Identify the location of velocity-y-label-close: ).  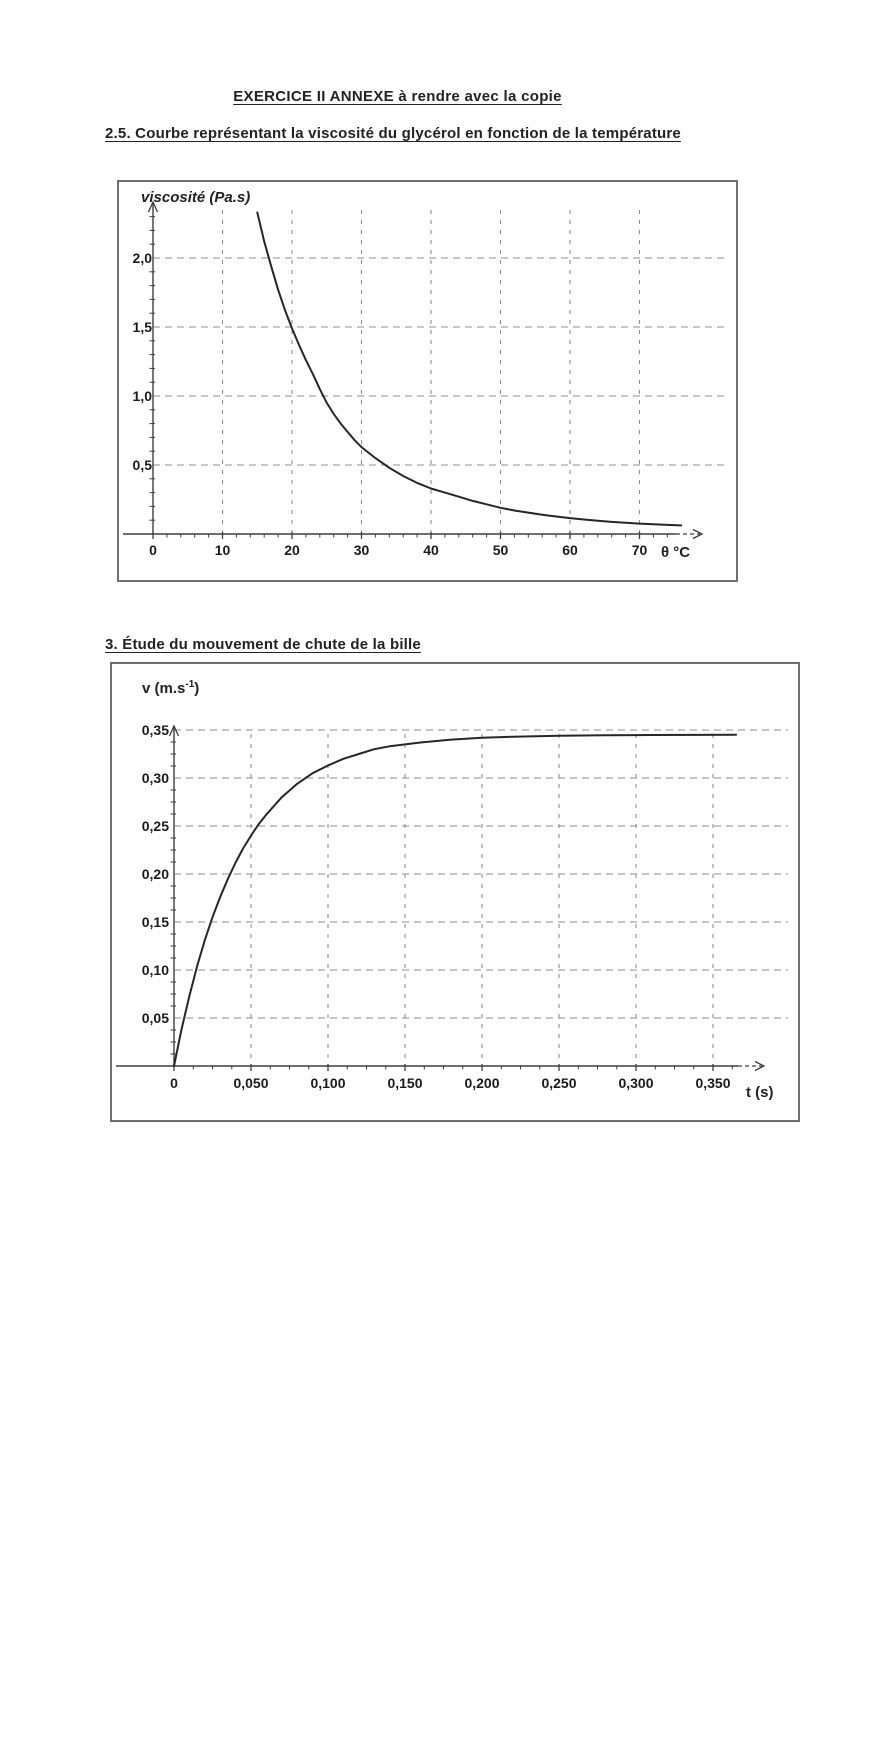
(197, 688).